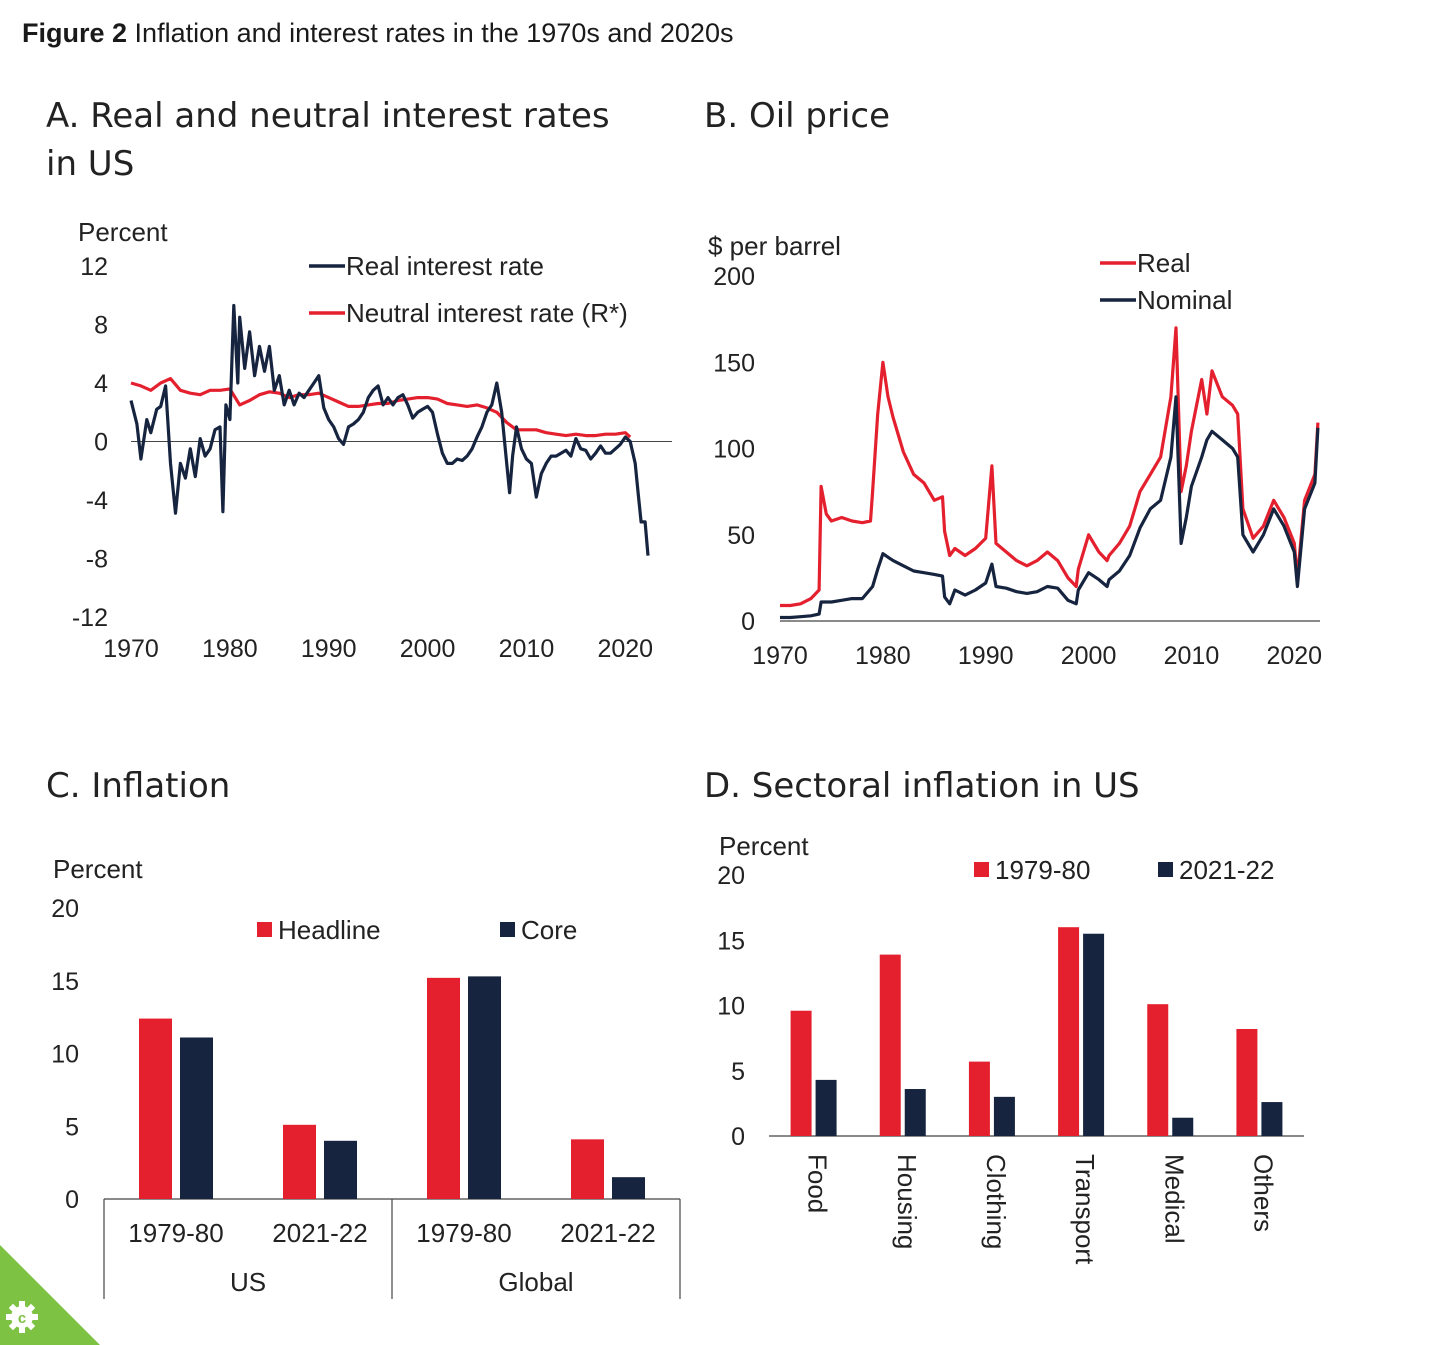 The height and width of the screenshot is (1345, 1456). Describe the element at coordinates (1089, 656) in the screenshot. I see `panel-b-xtick-3: 2000` at that location.